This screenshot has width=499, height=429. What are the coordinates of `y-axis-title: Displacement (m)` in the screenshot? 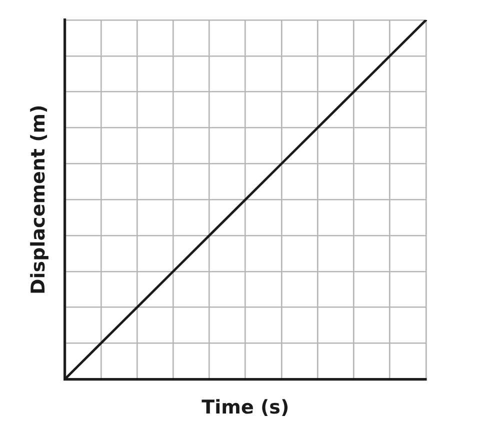 It's located at (38, 199).